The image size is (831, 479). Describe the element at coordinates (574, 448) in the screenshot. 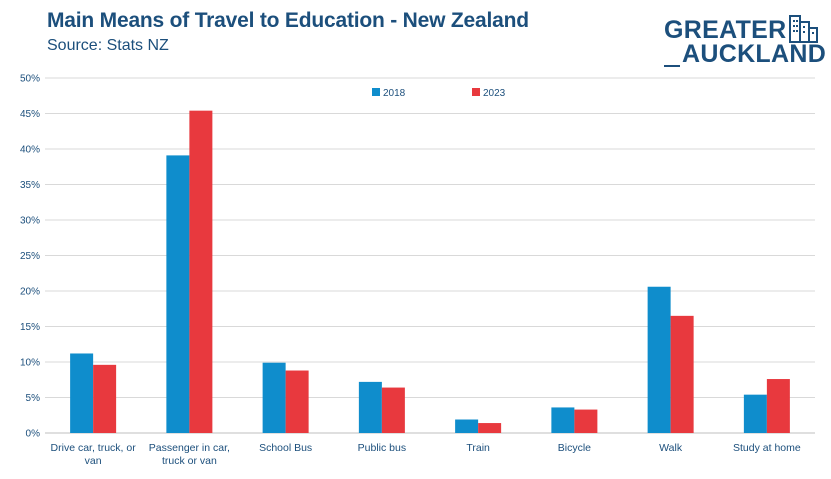

I see `x-category-label: Bicycle` at that location.